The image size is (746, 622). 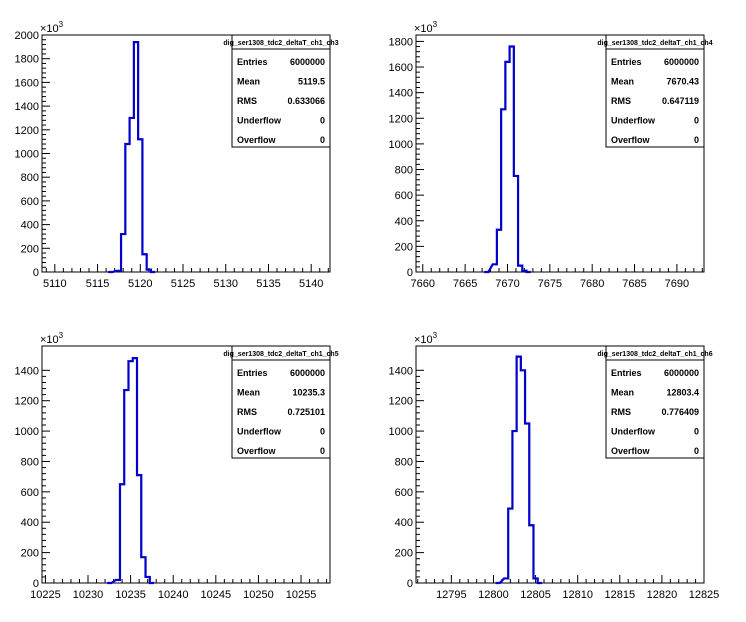 I want to click on x-tick-label: 12805, so click(x=535, y=595).